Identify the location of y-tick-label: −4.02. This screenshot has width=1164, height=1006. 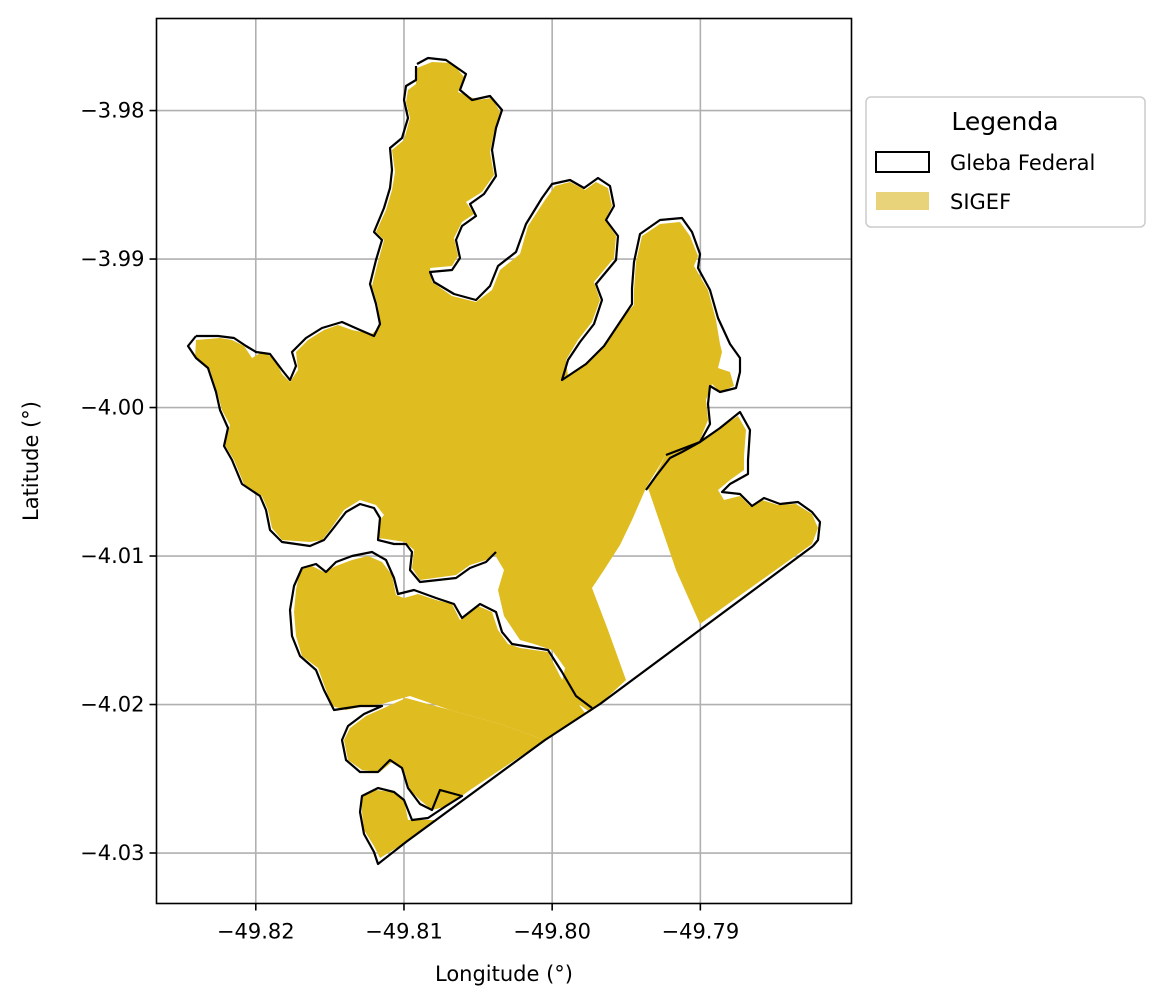
(112, 705).